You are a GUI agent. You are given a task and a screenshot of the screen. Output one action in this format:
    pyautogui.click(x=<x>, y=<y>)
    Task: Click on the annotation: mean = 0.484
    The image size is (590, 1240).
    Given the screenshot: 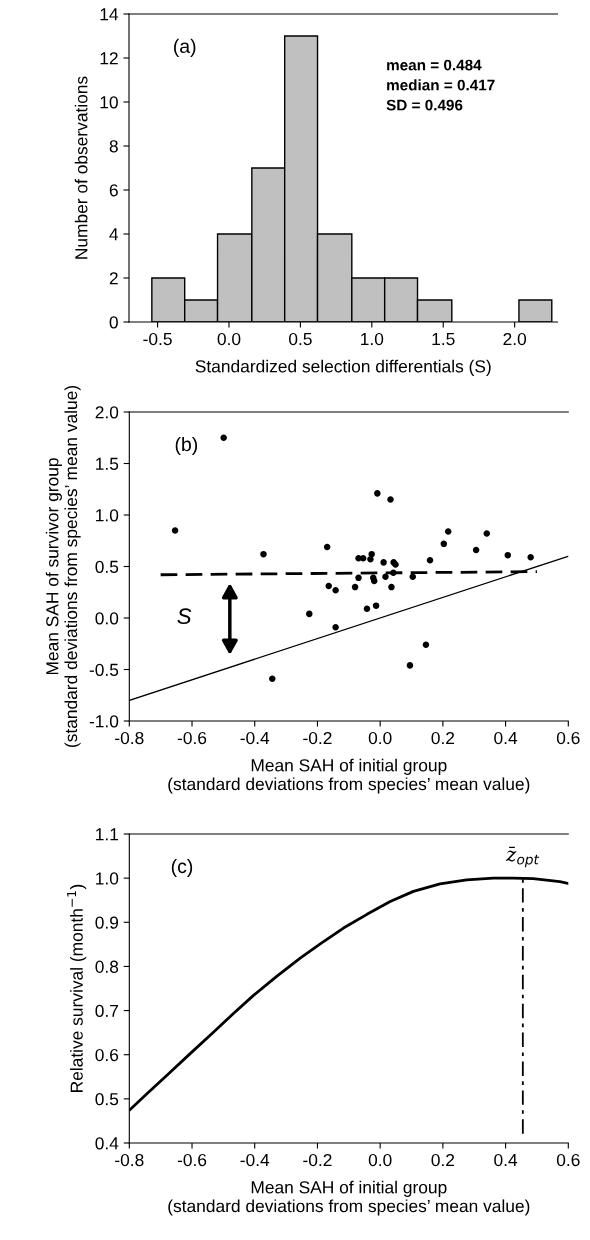 What is the action you would take?
    pyautogui.click(x=434, y=65)
    